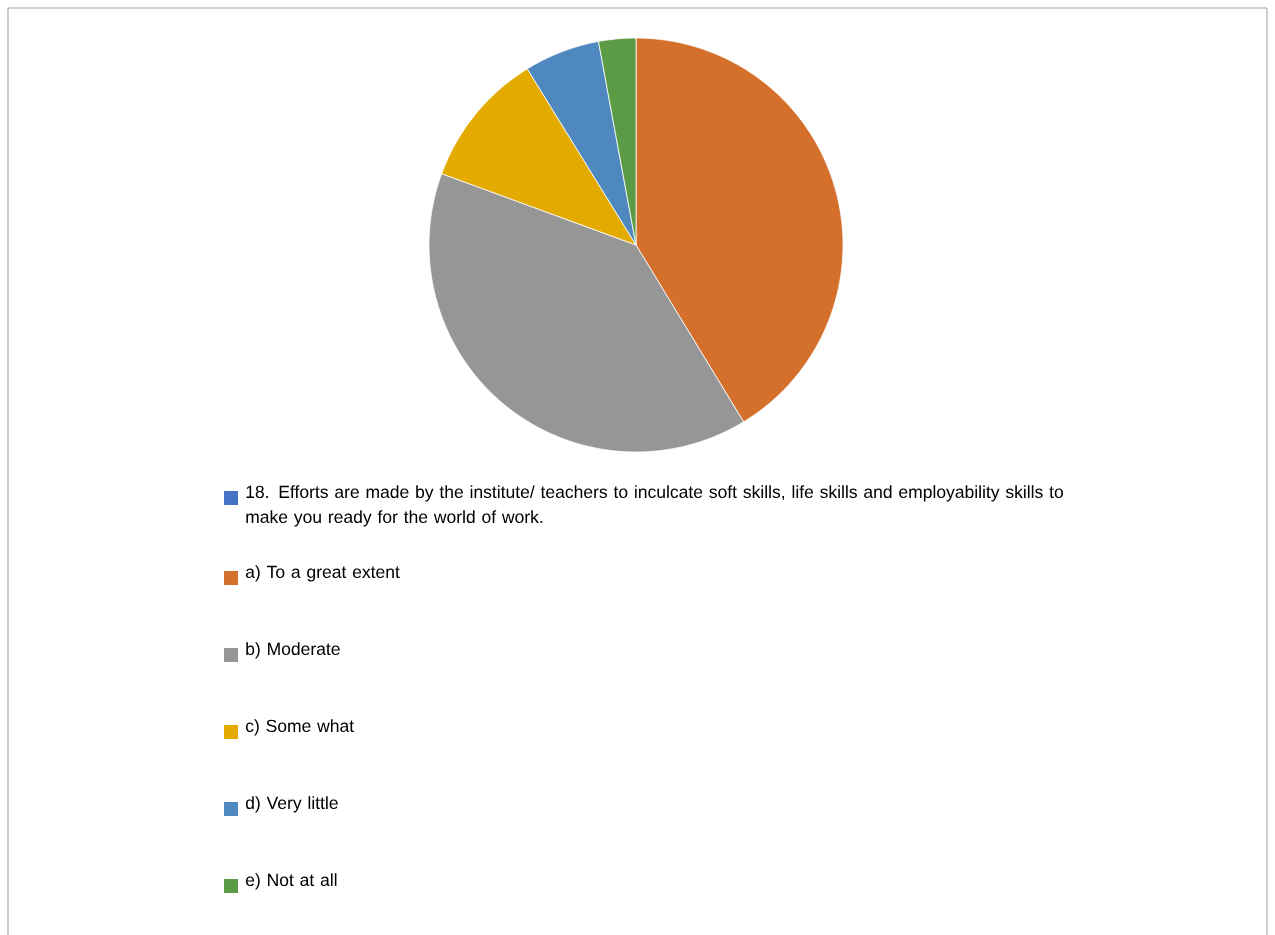 The height and width of the screenshot is (935, 1275). I want to click on legend-label: a) To a great extent, so click(322, 573).